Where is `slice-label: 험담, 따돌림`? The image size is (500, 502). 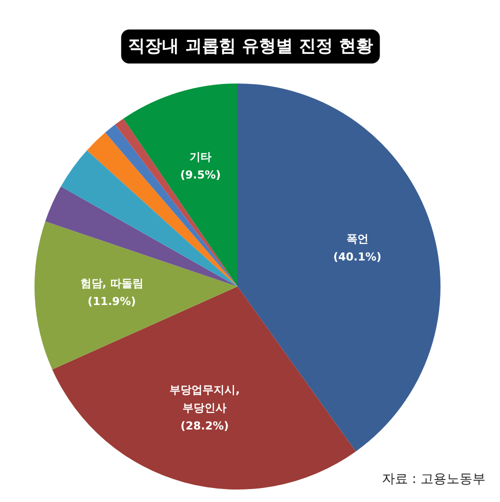 slice-label: 험담, 따돌림 is located at coordinates (112, 283).